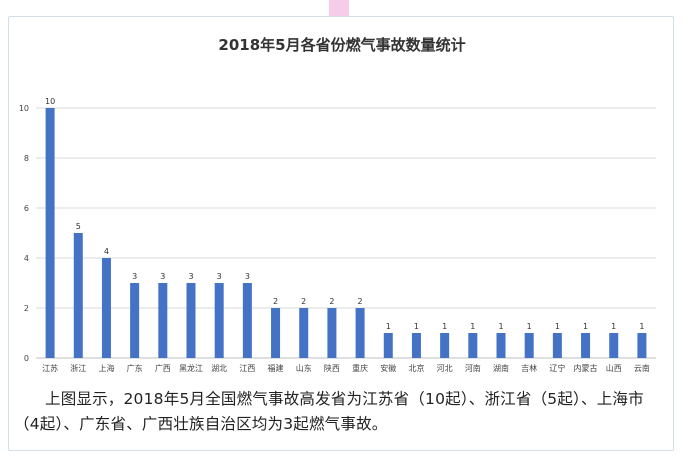 The width and height of the screenshot is (684, 459). Describe the element at coordinates (50, 368) in the screenshot. I see `x-tick-label: 江苏` at that location.